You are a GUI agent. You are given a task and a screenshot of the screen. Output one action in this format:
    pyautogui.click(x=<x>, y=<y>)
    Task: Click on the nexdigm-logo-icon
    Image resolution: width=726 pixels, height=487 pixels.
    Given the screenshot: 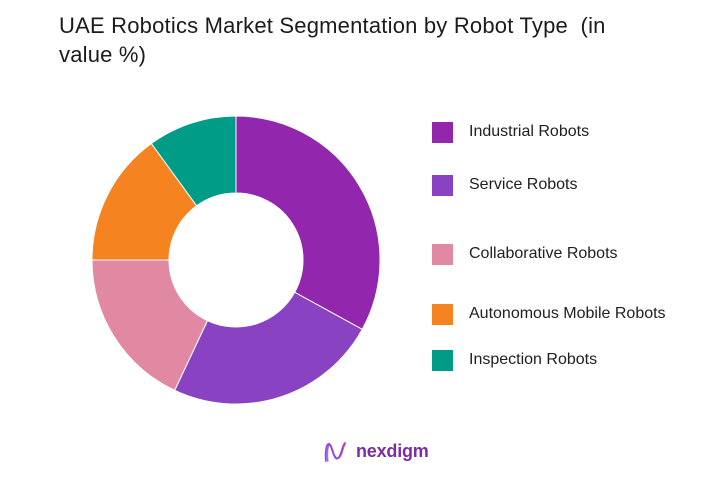 What is the action you would take?
    pyautogui.click(x=335, y=451)
    